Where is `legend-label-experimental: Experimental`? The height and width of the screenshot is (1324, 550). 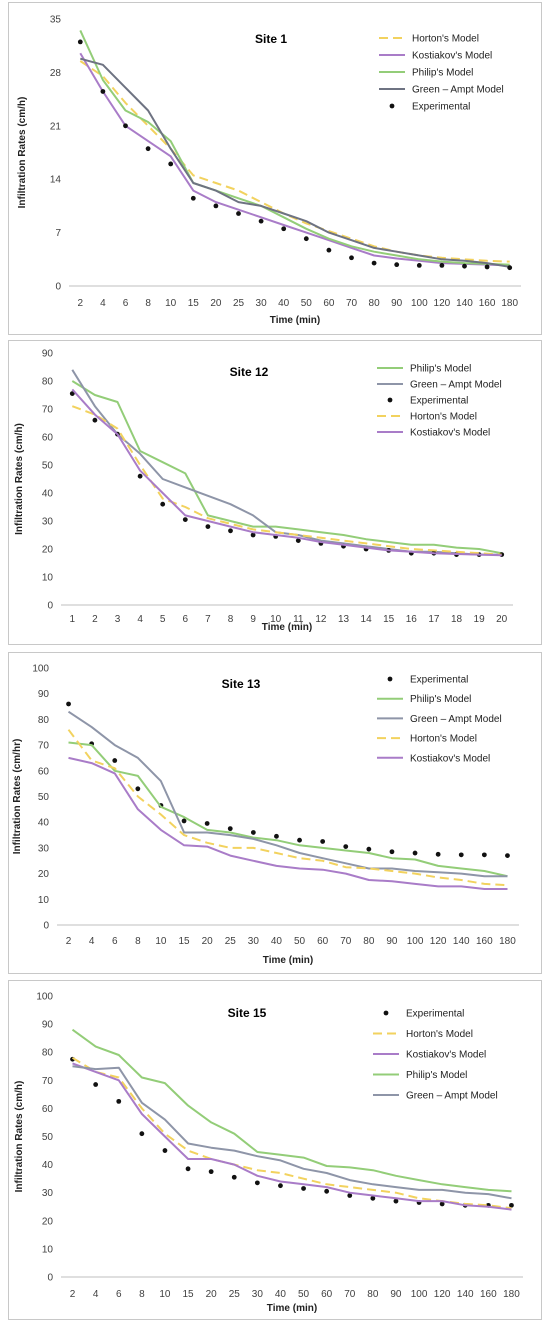 legend-label-experimental: Experimental is located at coordinates (439, 401).